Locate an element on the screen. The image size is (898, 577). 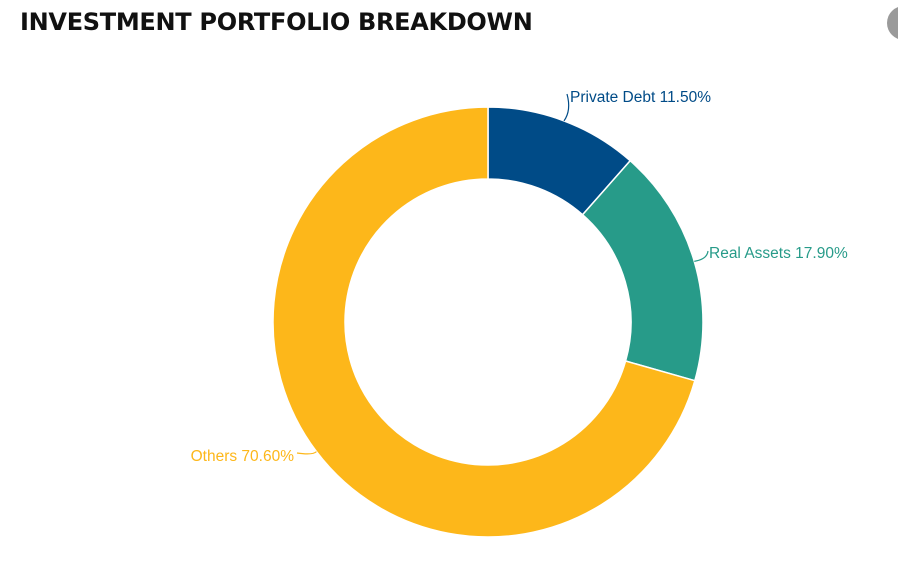
menu-button is located at coordinates (892, 23).